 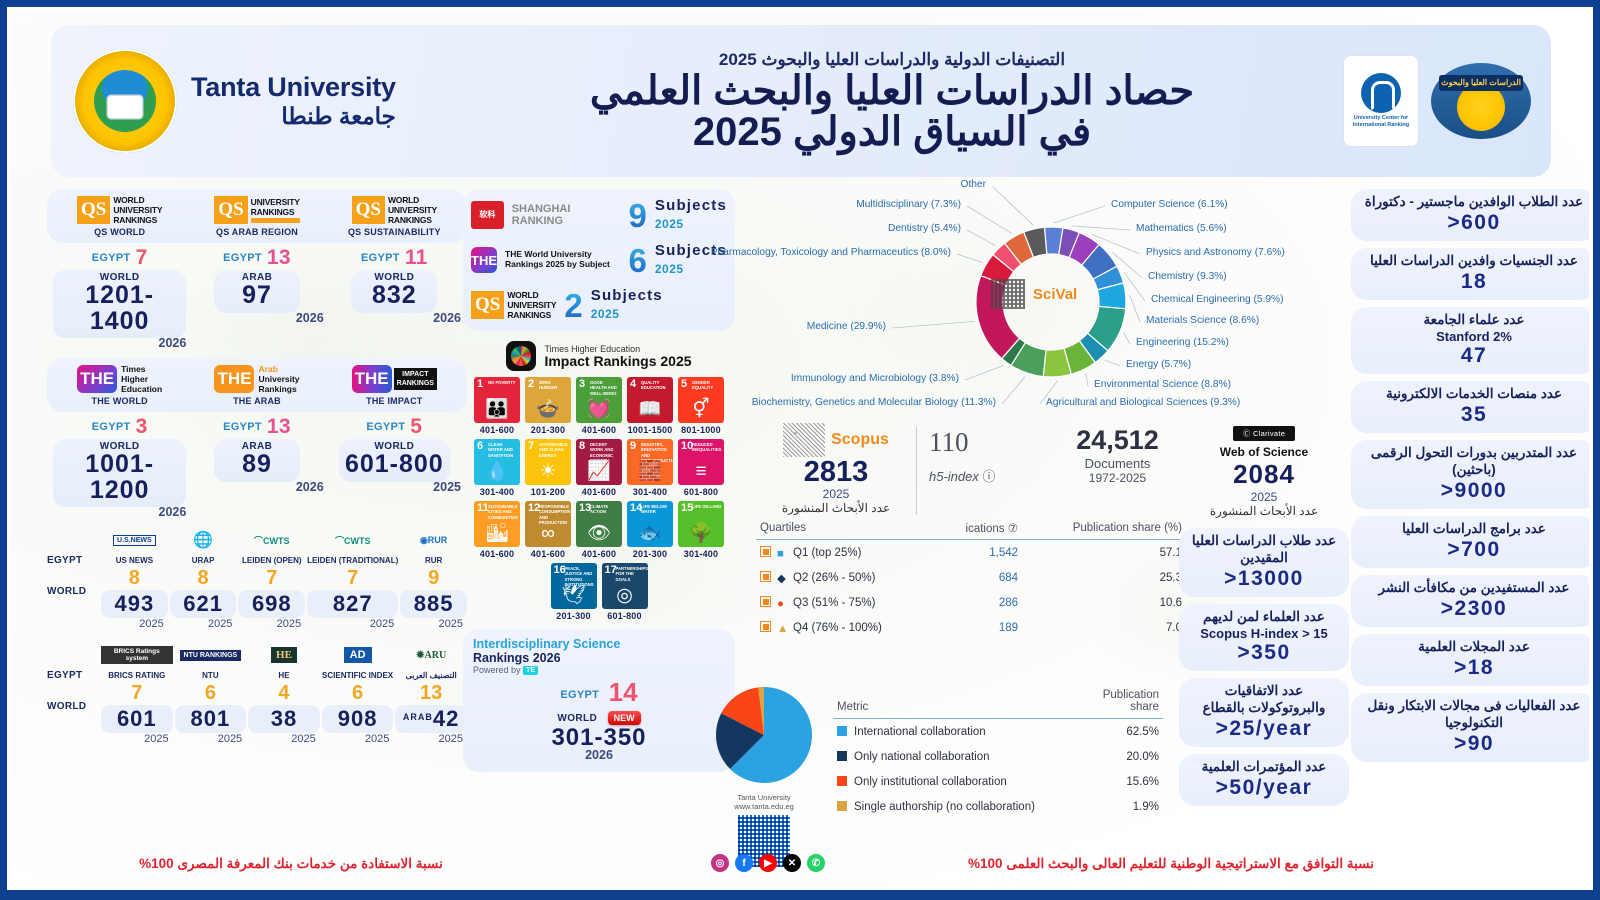 I want to click on leiden-traditional-year: 2025, so click(x=382, y=624).